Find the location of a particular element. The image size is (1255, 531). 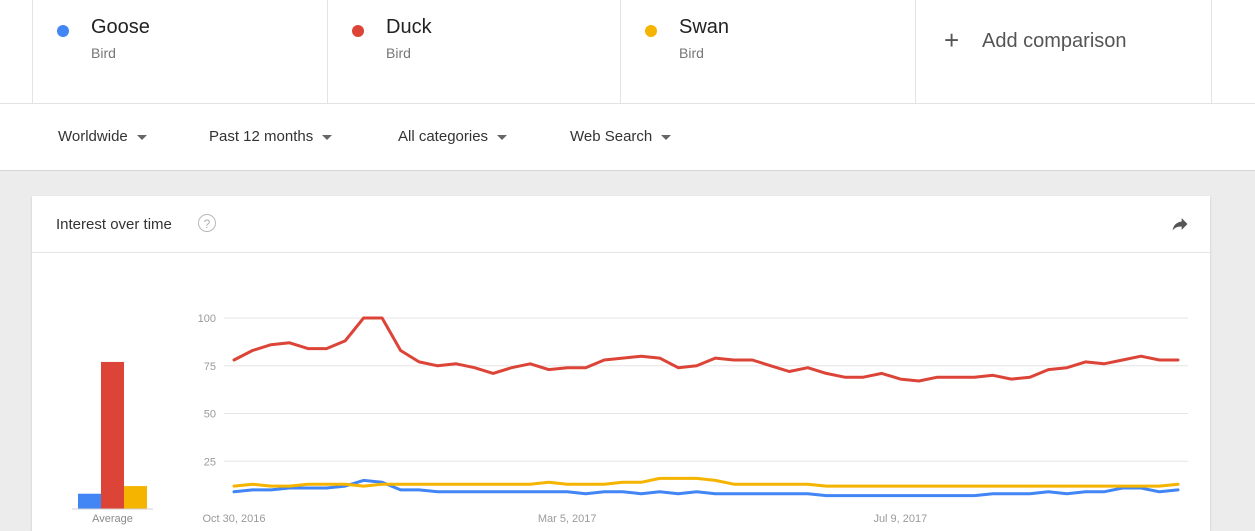

x-tick-label: Jul 9, 2017 is located at coordinates (900, 519).